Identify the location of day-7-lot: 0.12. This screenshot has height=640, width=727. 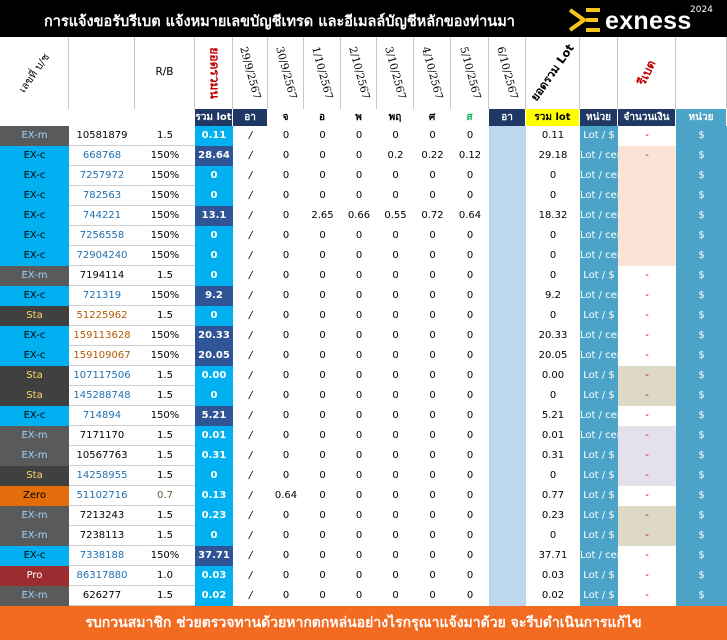
(470, 156).